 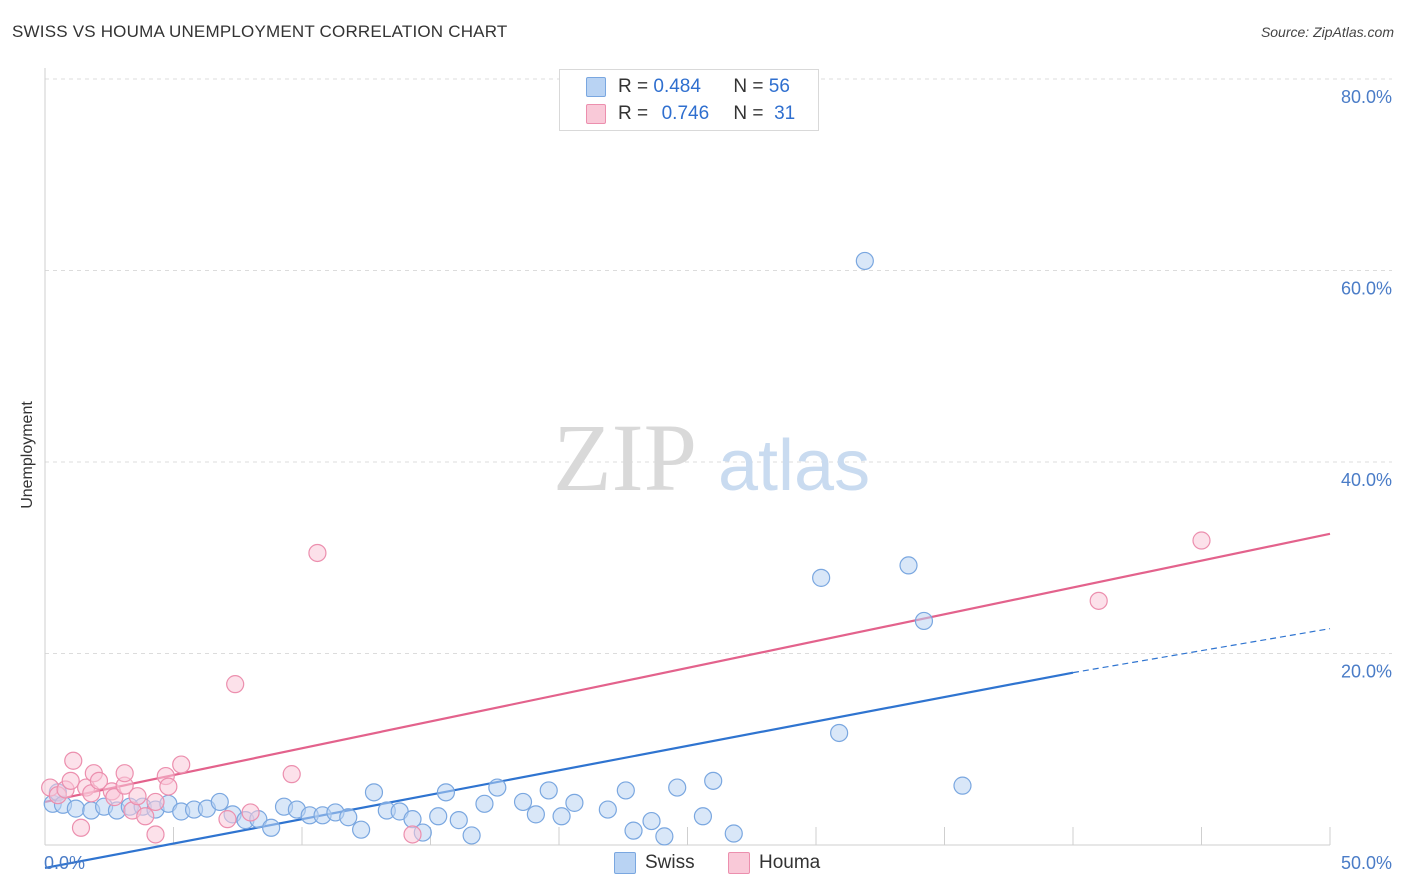 I want to click on x-tick-label: 50.0%, so click(x=1366, y=863).